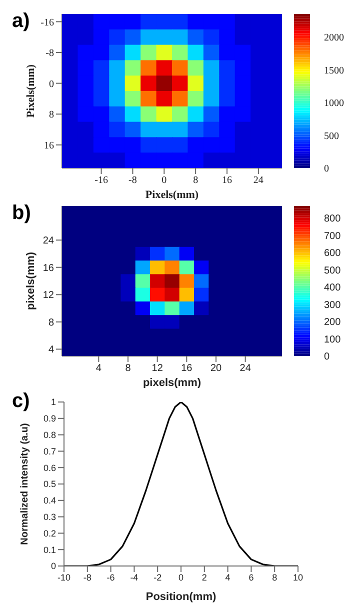 The width and height of the screenshot is (360, 613). I want to click on color-bar-label: 300, so click(333, 305).